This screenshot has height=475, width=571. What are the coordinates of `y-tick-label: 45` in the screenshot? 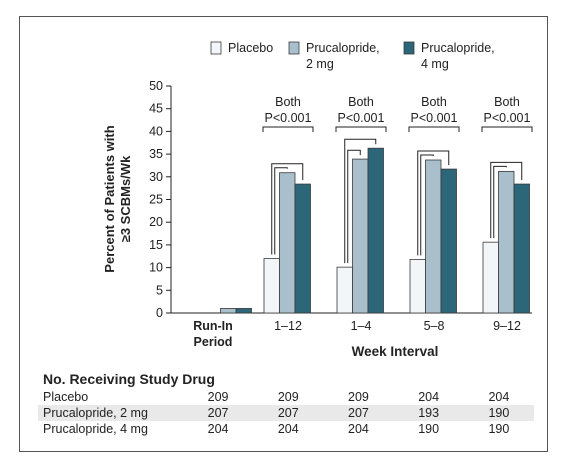 It's located at (156, 109).